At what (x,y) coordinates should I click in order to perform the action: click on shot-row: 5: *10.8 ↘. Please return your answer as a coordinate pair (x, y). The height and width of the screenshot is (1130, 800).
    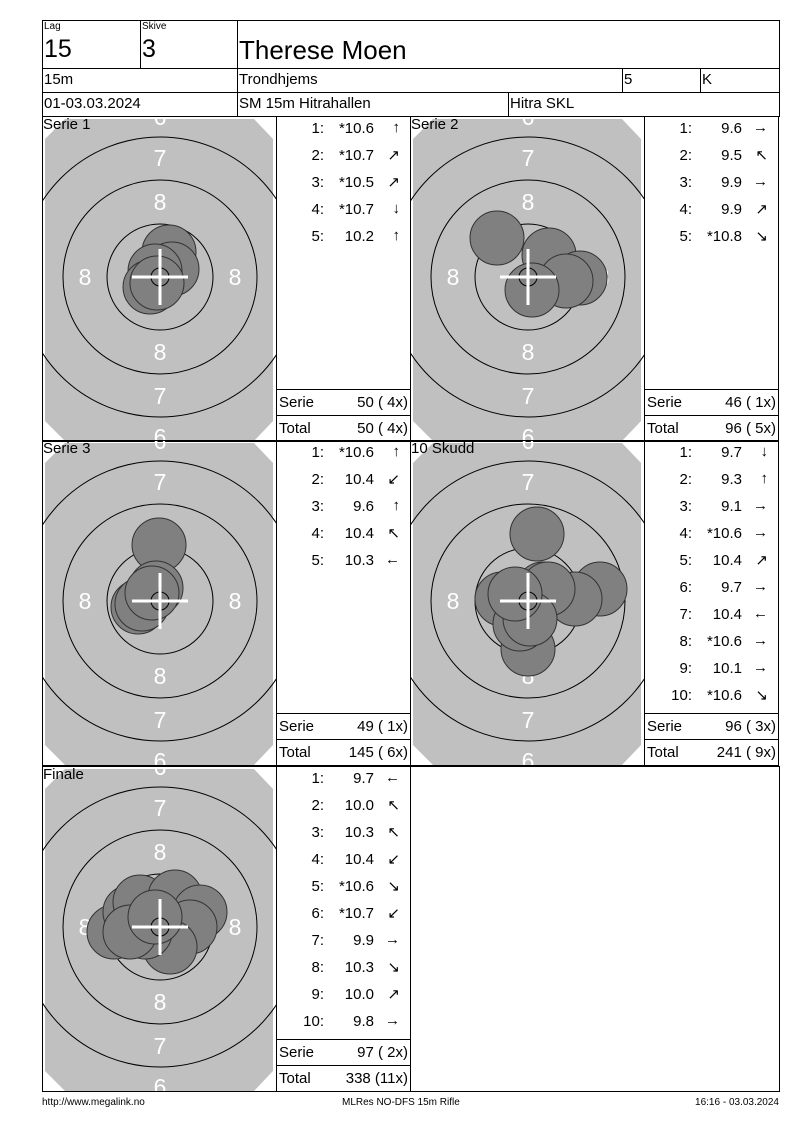
    Looking at the image, I should click on (711, 241).